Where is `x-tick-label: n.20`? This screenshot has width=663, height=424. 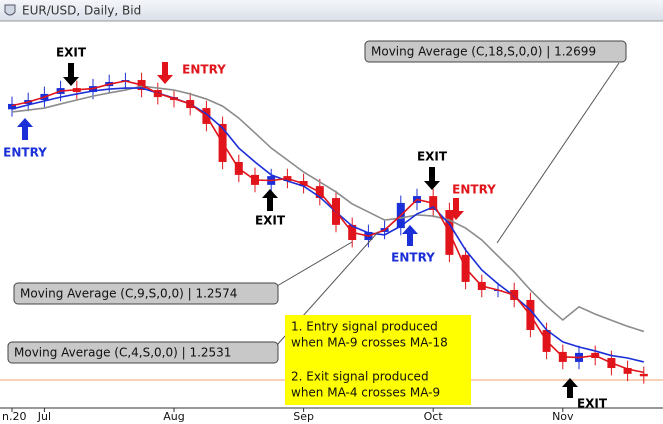
x-tick-label: n.20 is located at coordinates (14, 416).